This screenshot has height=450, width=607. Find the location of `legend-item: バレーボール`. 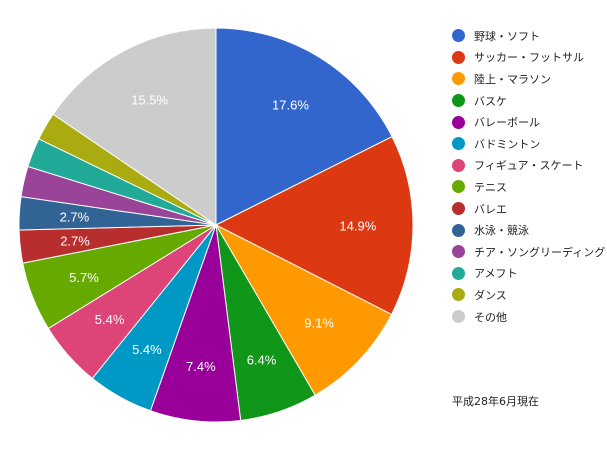

legend-item: バレーボール is located at coordinates (528, 122).